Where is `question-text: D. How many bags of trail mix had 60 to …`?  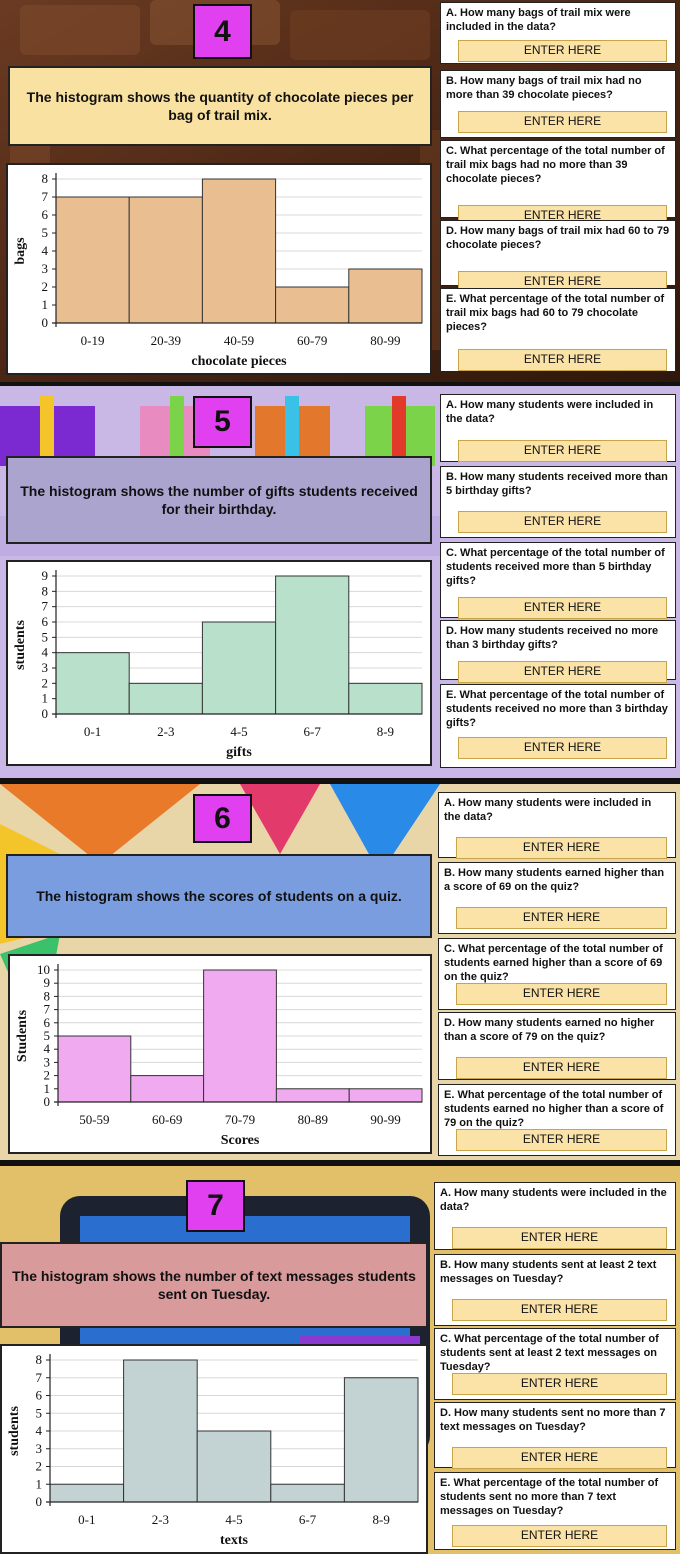
question-text: D. How many bags of trail mix had 60 to … is located at coordinates (558, 238).